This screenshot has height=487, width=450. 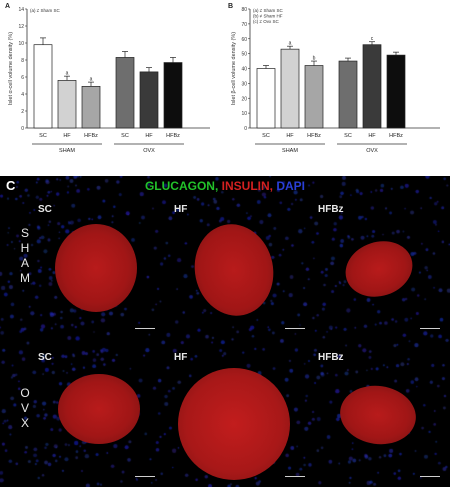 What do you see at coordinates (244, 84) in the screenshot?
I see `y-tick-label: 30` at bounding box center [244, 84].